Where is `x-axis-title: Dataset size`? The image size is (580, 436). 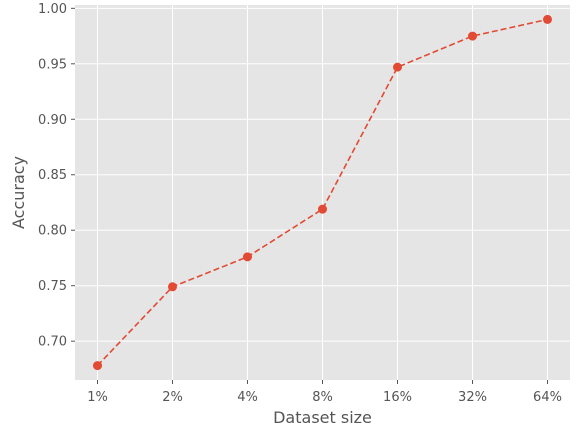 x-axis-title: Dataset size is located at coordinates (322, 417).